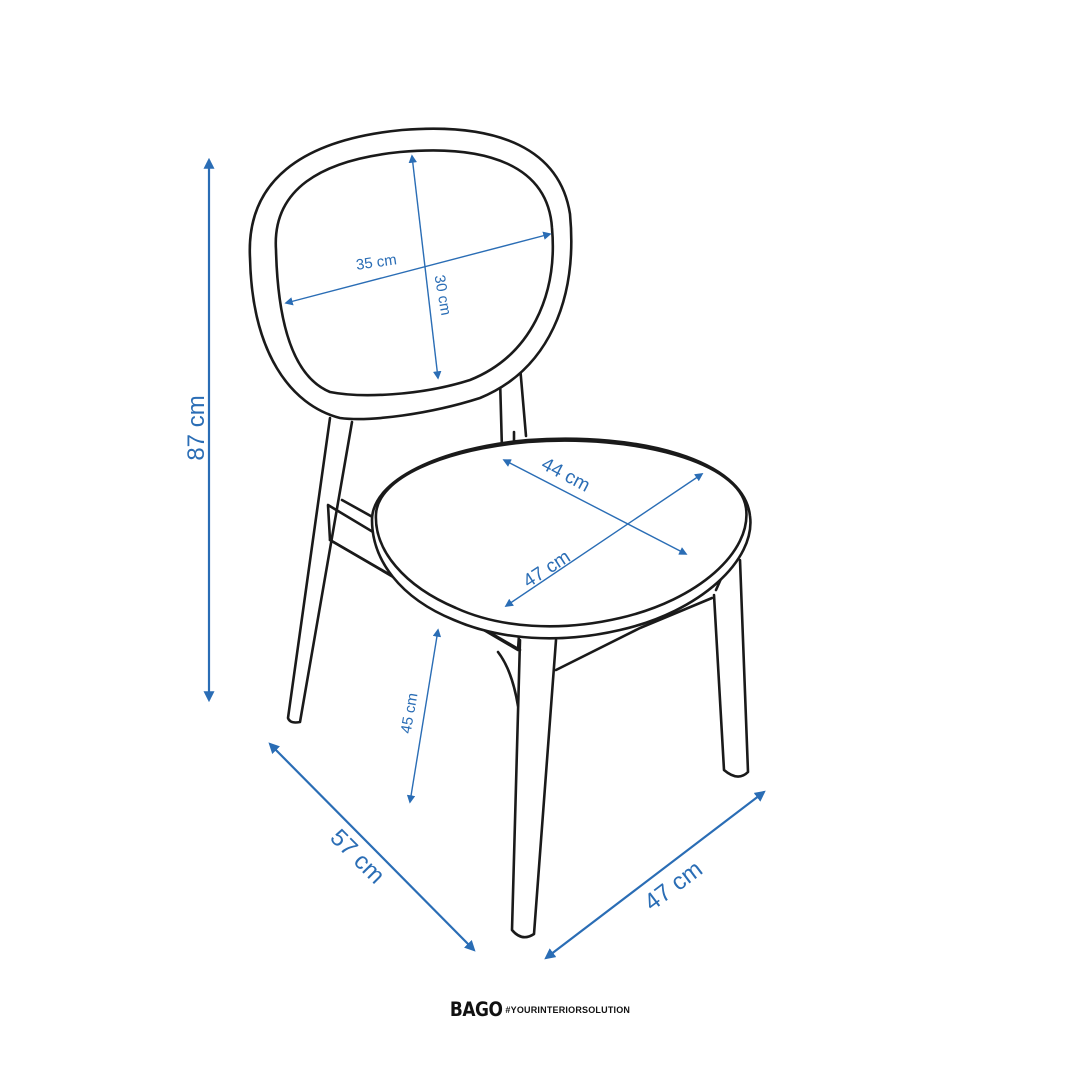 This screenshot has height=1080, width=1080. I want to click on overall-depth-arrow, so click(372, 847).